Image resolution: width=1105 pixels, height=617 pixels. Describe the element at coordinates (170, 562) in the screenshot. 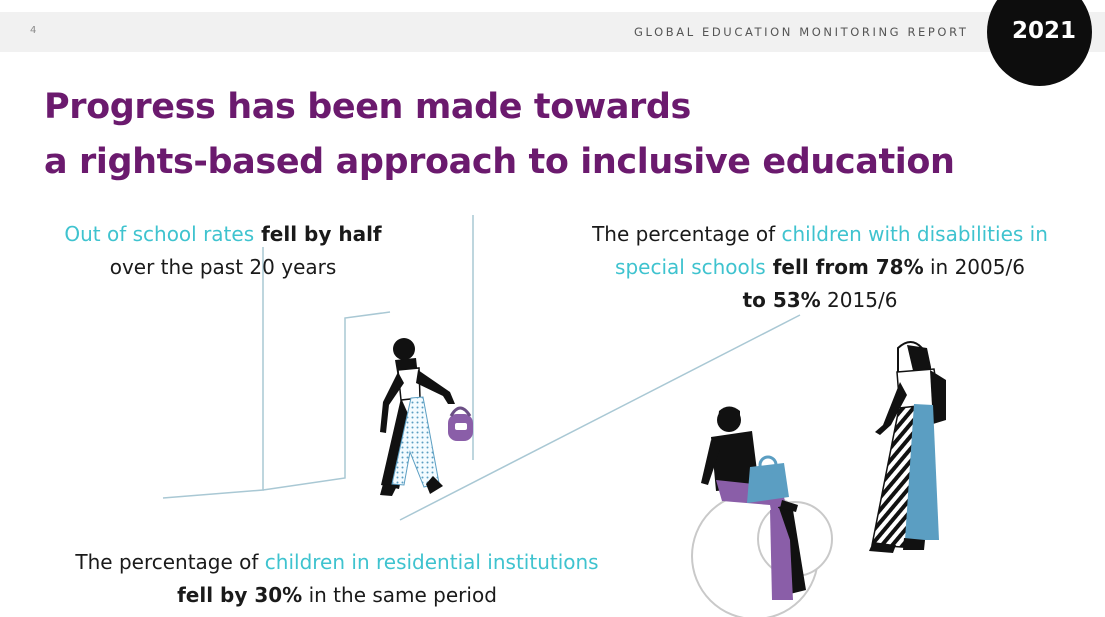

I see `stat-residential-prefix: The percentage of` at that location.